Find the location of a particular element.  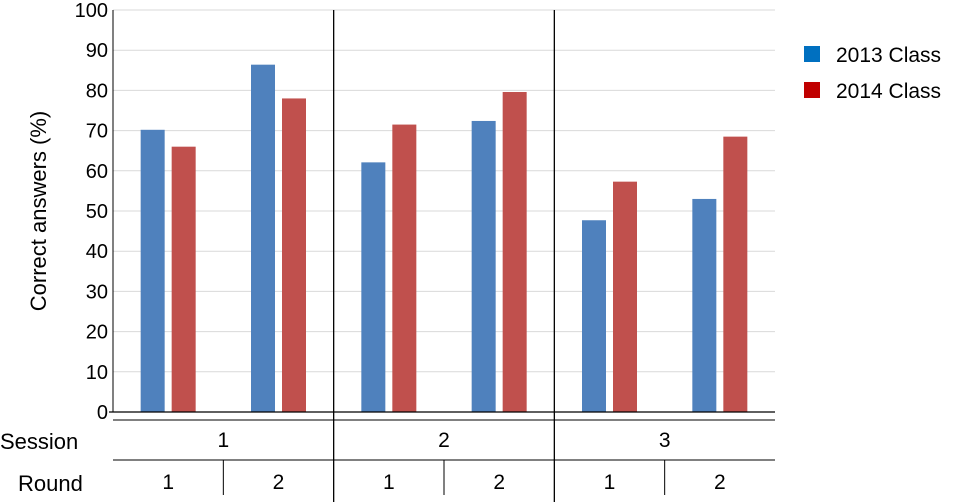

y-tick-labels: 0 10 20 30 40 50 60 70 80 90 100 is located at coordinates (91, 212).